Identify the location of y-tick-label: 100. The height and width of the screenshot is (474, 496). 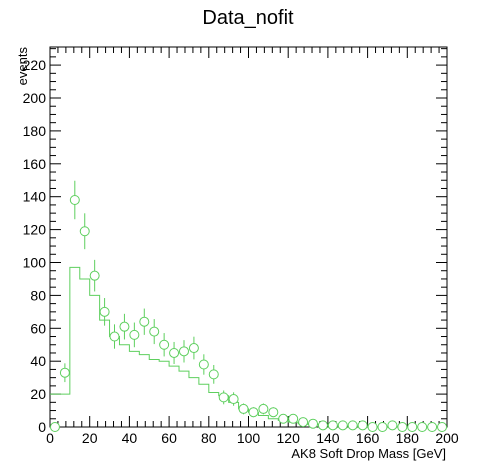
(35, 262).